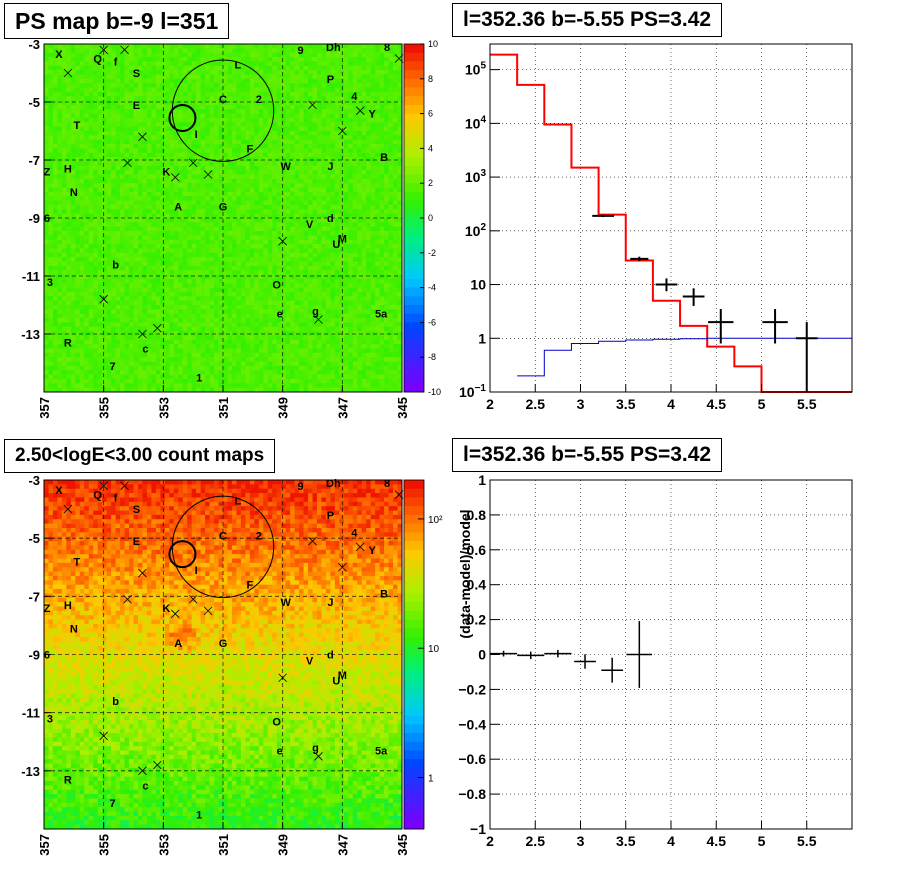  Describe the element at coordinates (31, 276) in the screenshot. I see `ps-map-y-tick-label: -11` at that location.